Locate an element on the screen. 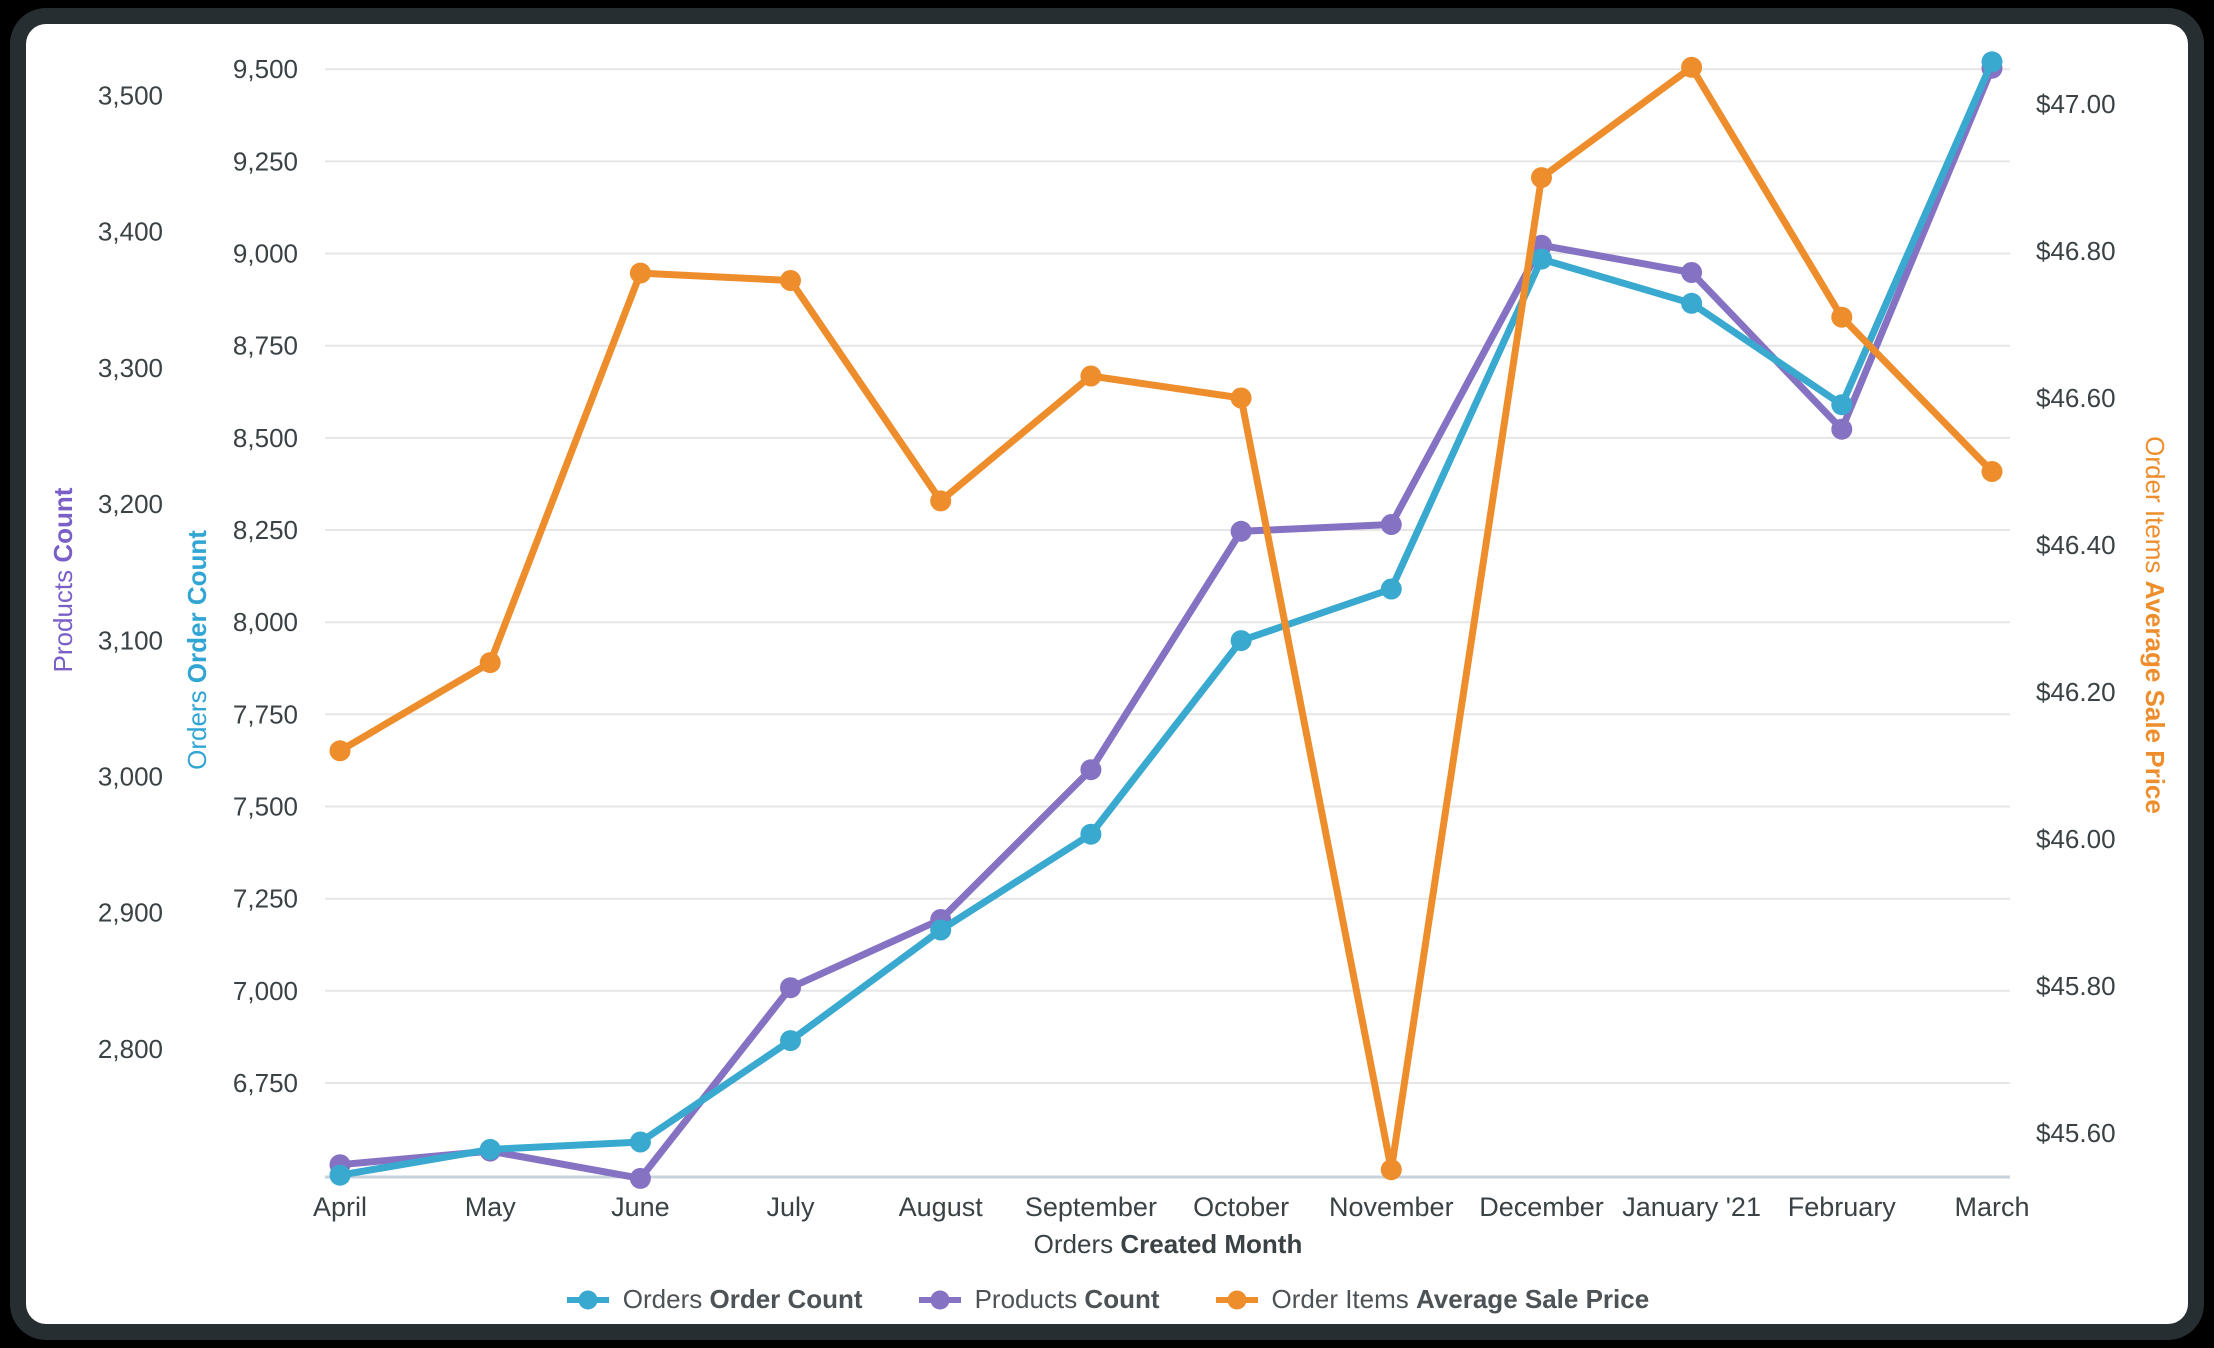 The height and width of the screenshot is (1348, 2214). orders-axis-tick: 9,000 is located at coordinates (265, 254).